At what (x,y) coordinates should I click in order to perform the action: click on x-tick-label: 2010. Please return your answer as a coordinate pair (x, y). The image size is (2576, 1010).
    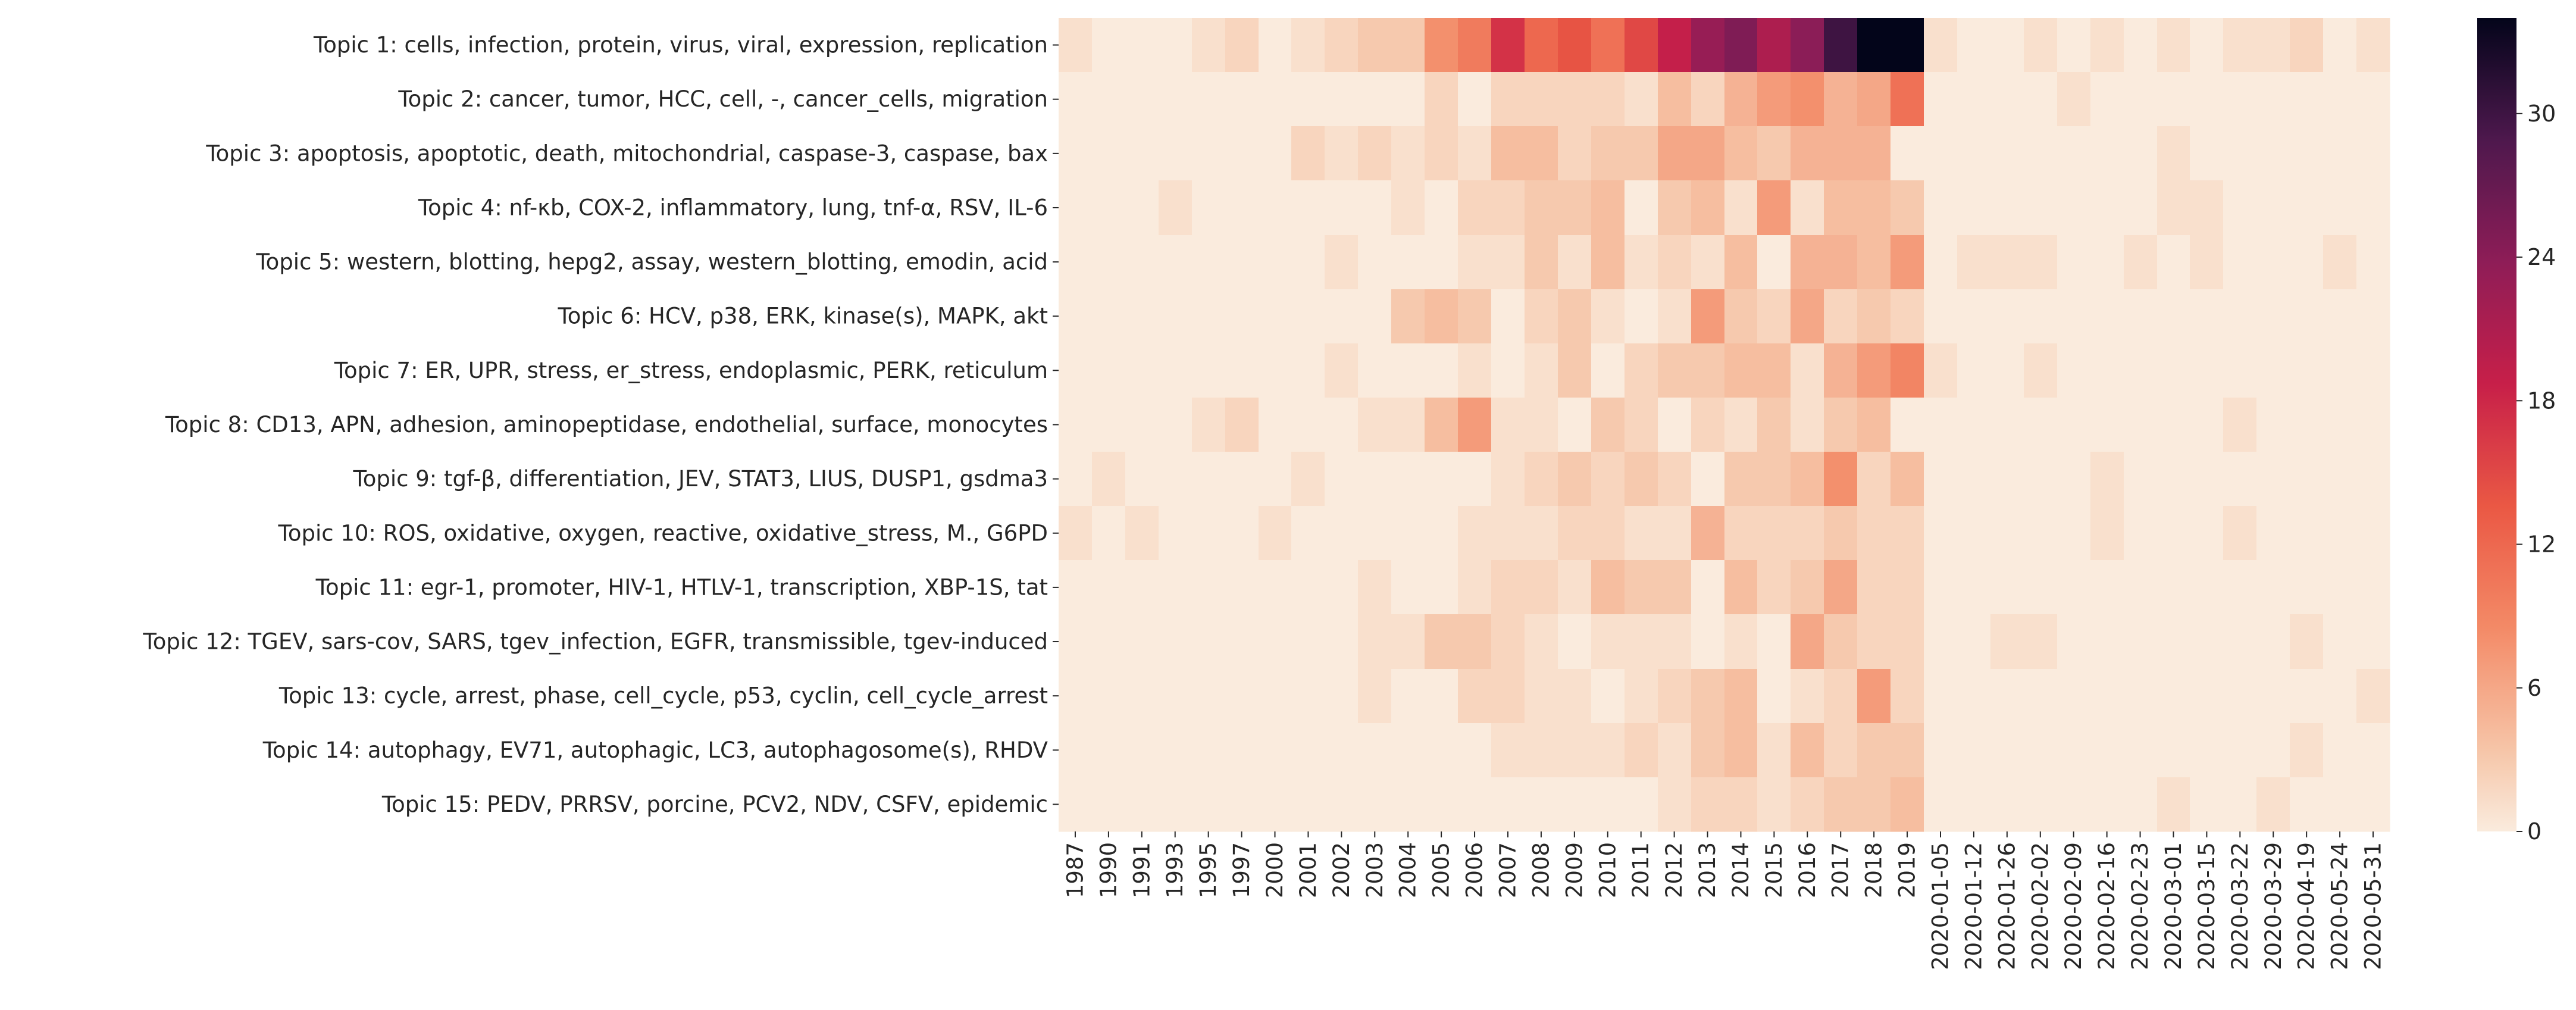
    Looking at the image, I should click on (1607, 870).